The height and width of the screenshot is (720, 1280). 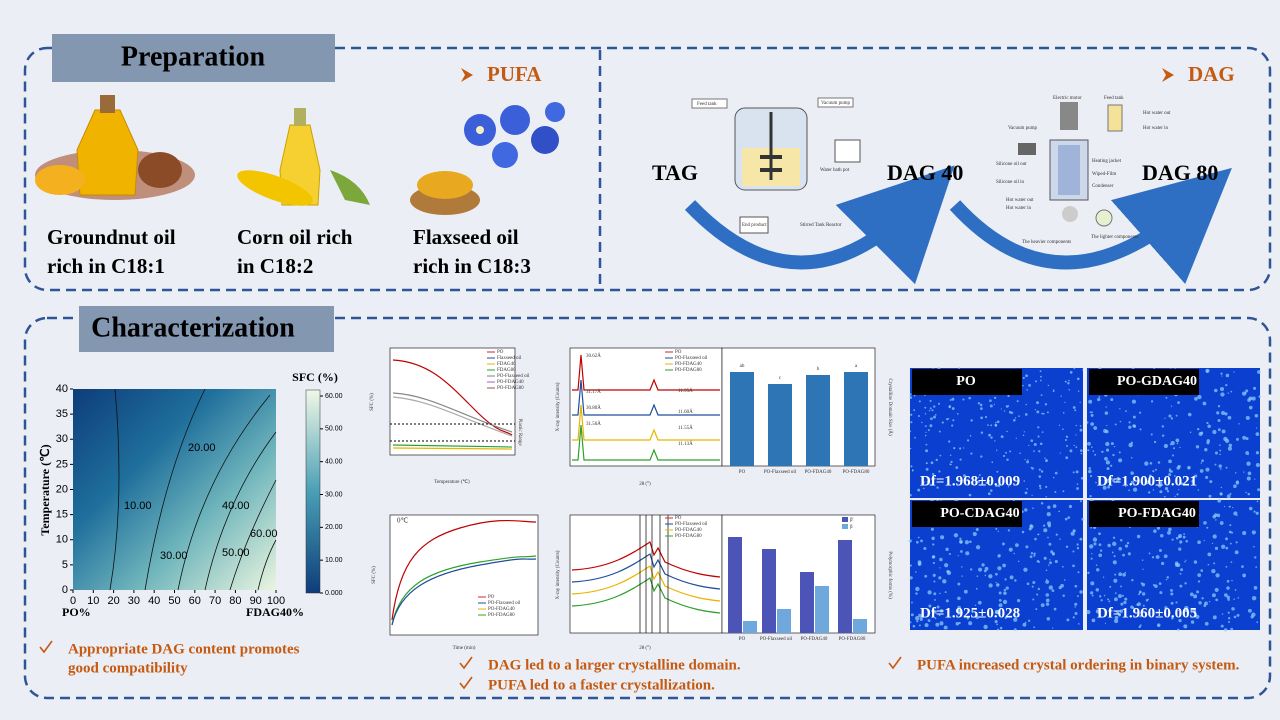 What do you see at coordinates (184, 649) in the screenshot?
I see `conclusion: Appropriate DAG content promotes` at bounding box center [184, 649].